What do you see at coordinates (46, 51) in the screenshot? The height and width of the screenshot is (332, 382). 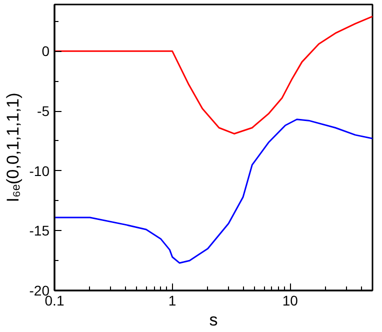 I see `y-tick-label: 0` at bounding box center [46, 51].